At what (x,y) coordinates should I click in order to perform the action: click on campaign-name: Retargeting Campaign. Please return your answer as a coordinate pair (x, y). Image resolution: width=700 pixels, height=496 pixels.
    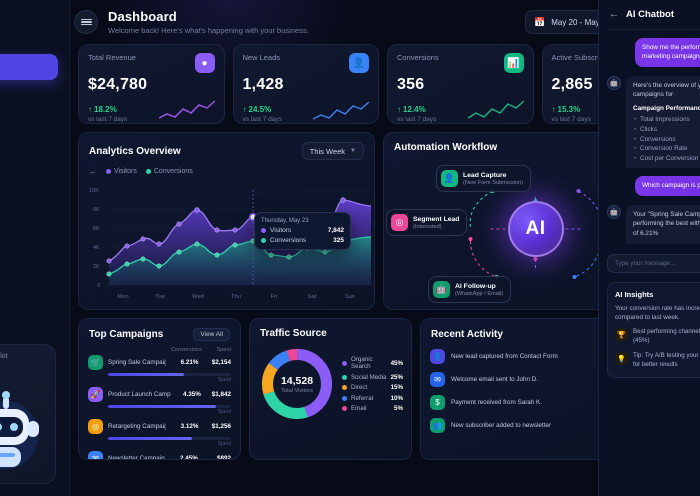
    Looking at the image, I should click on (137, 426).